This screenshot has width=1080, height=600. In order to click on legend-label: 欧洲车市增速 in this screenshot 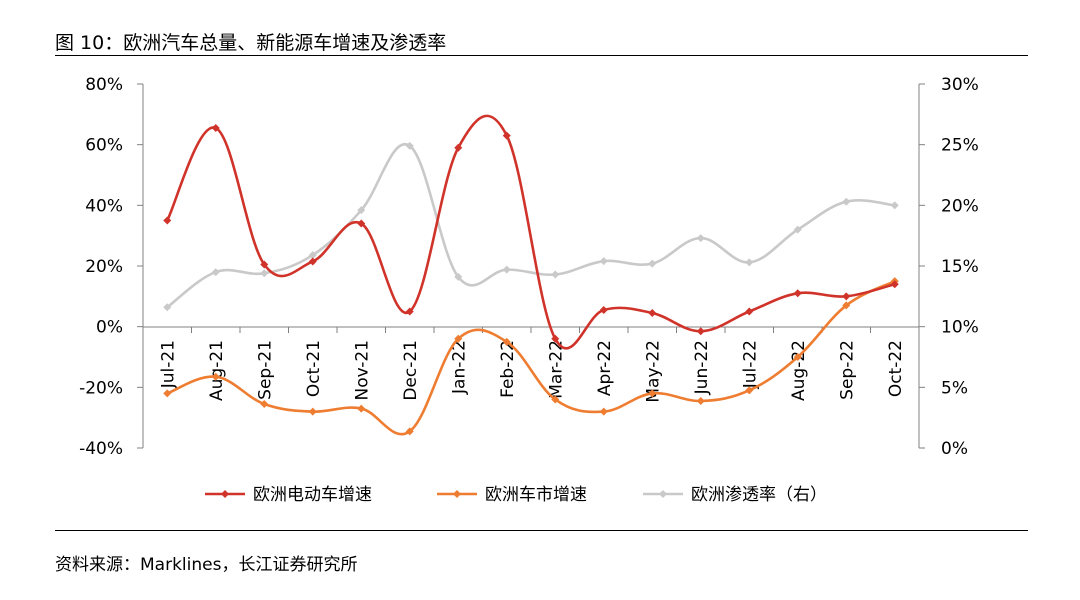, I will do `click(536, 495)`.